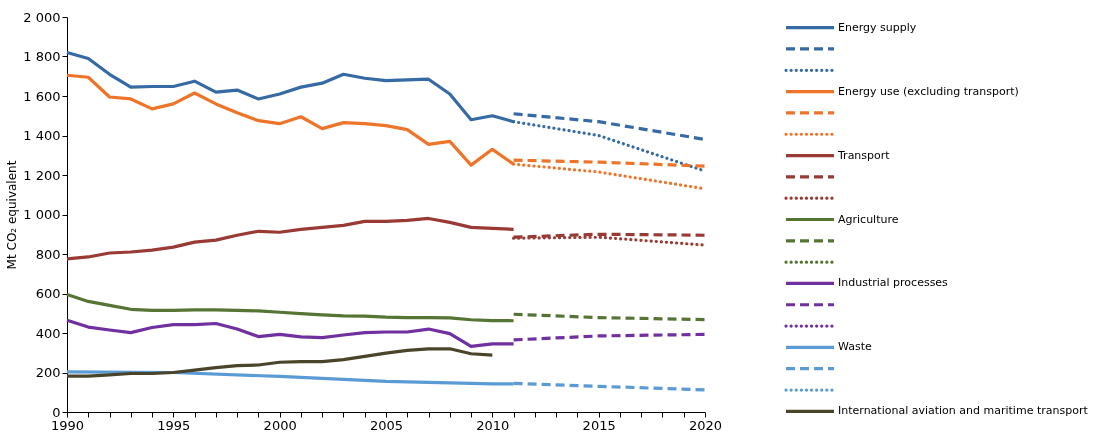 The width and height of the screenshot is (1116, 439). Describe the element at coordinates (280, 425) in the screenshot. I see `x-tick-label: 2000` at that location.